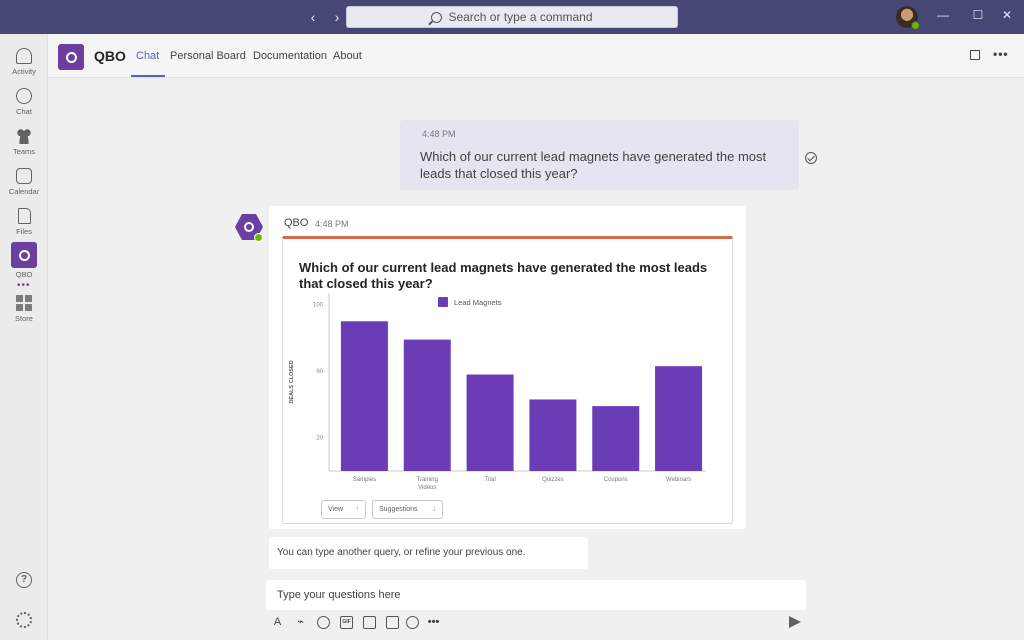 The height and width of the screenshot is (640, 1024). What do you see at coordinates (318, 306) in the screenshot?
I see `y-tick-label: 100` at bounding box center [318, 306].